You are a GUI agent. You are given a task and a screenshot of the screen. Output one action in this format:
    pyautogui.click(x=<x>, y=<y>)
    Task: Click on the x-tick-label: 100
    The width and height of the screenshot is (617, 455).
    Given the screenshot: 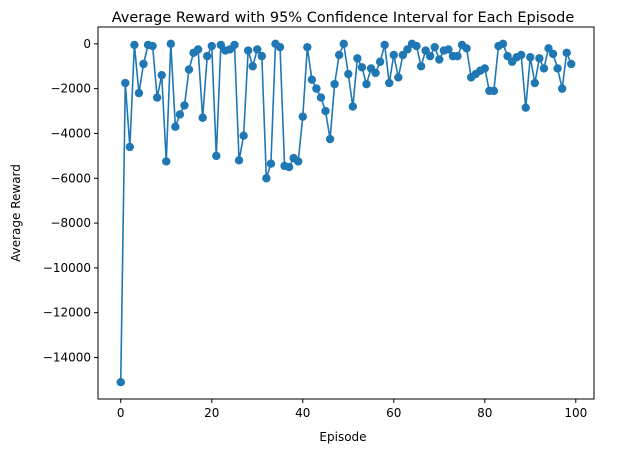 What is the action you would take?
    pyautogui.click(x=575, y=413)
    